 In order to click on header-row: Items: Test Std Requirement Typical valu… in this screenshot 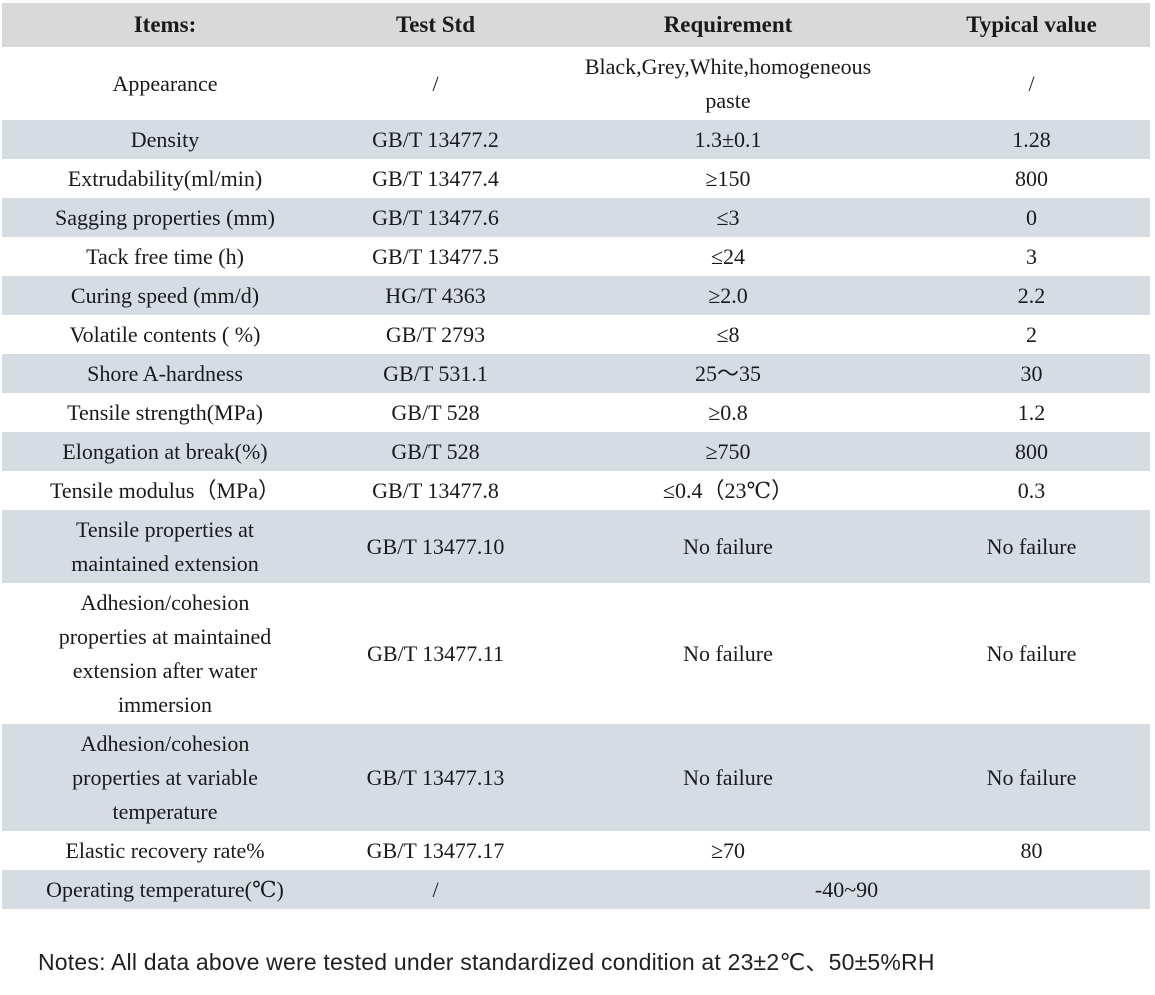, I will do `click(576, 25)`.